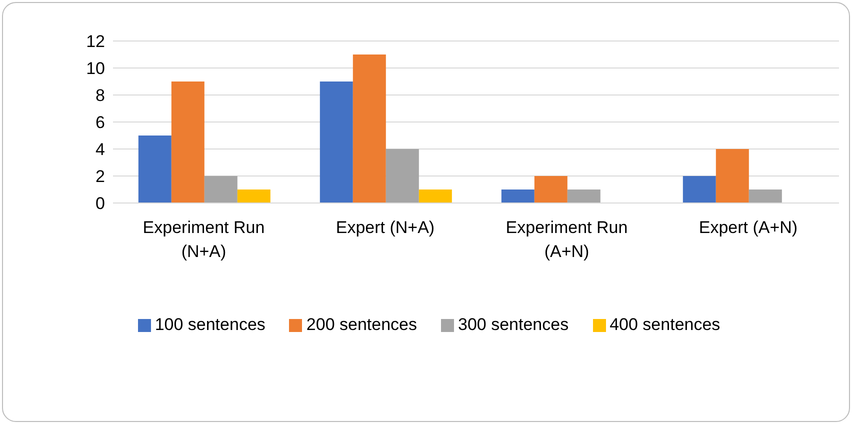  What do you see at coordinates (203, 239) in the screenshot?
I see `x-tick-label: Experiment Run (N+A)` at bounding box center [203, 239].